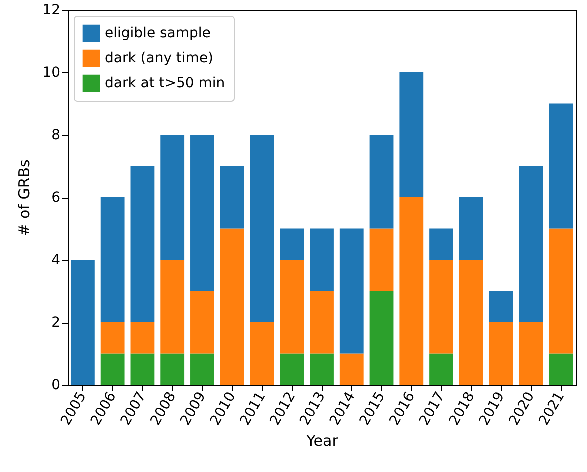 Image resolution: width=587 pixels, height=472 pixels. Describe the element at coordinates (51, 73) in the screenshot. I see `y-tick-label: 10` at that location.